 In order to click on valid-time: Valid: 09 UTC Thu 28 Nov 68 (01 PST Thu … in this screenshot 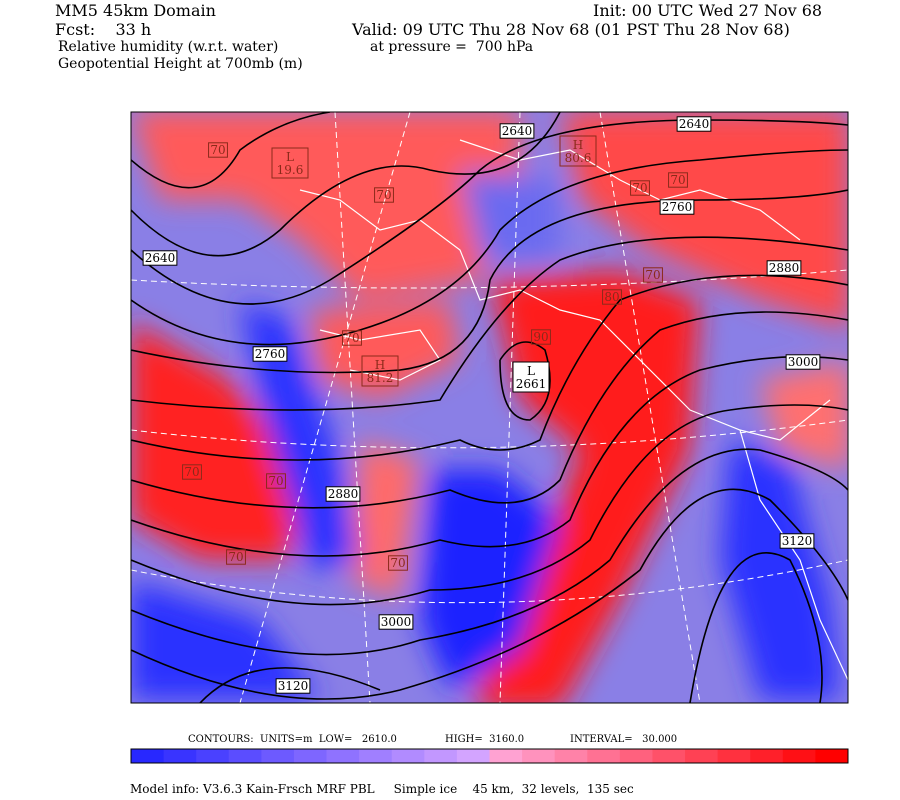, I will do `click(571, 29)`.